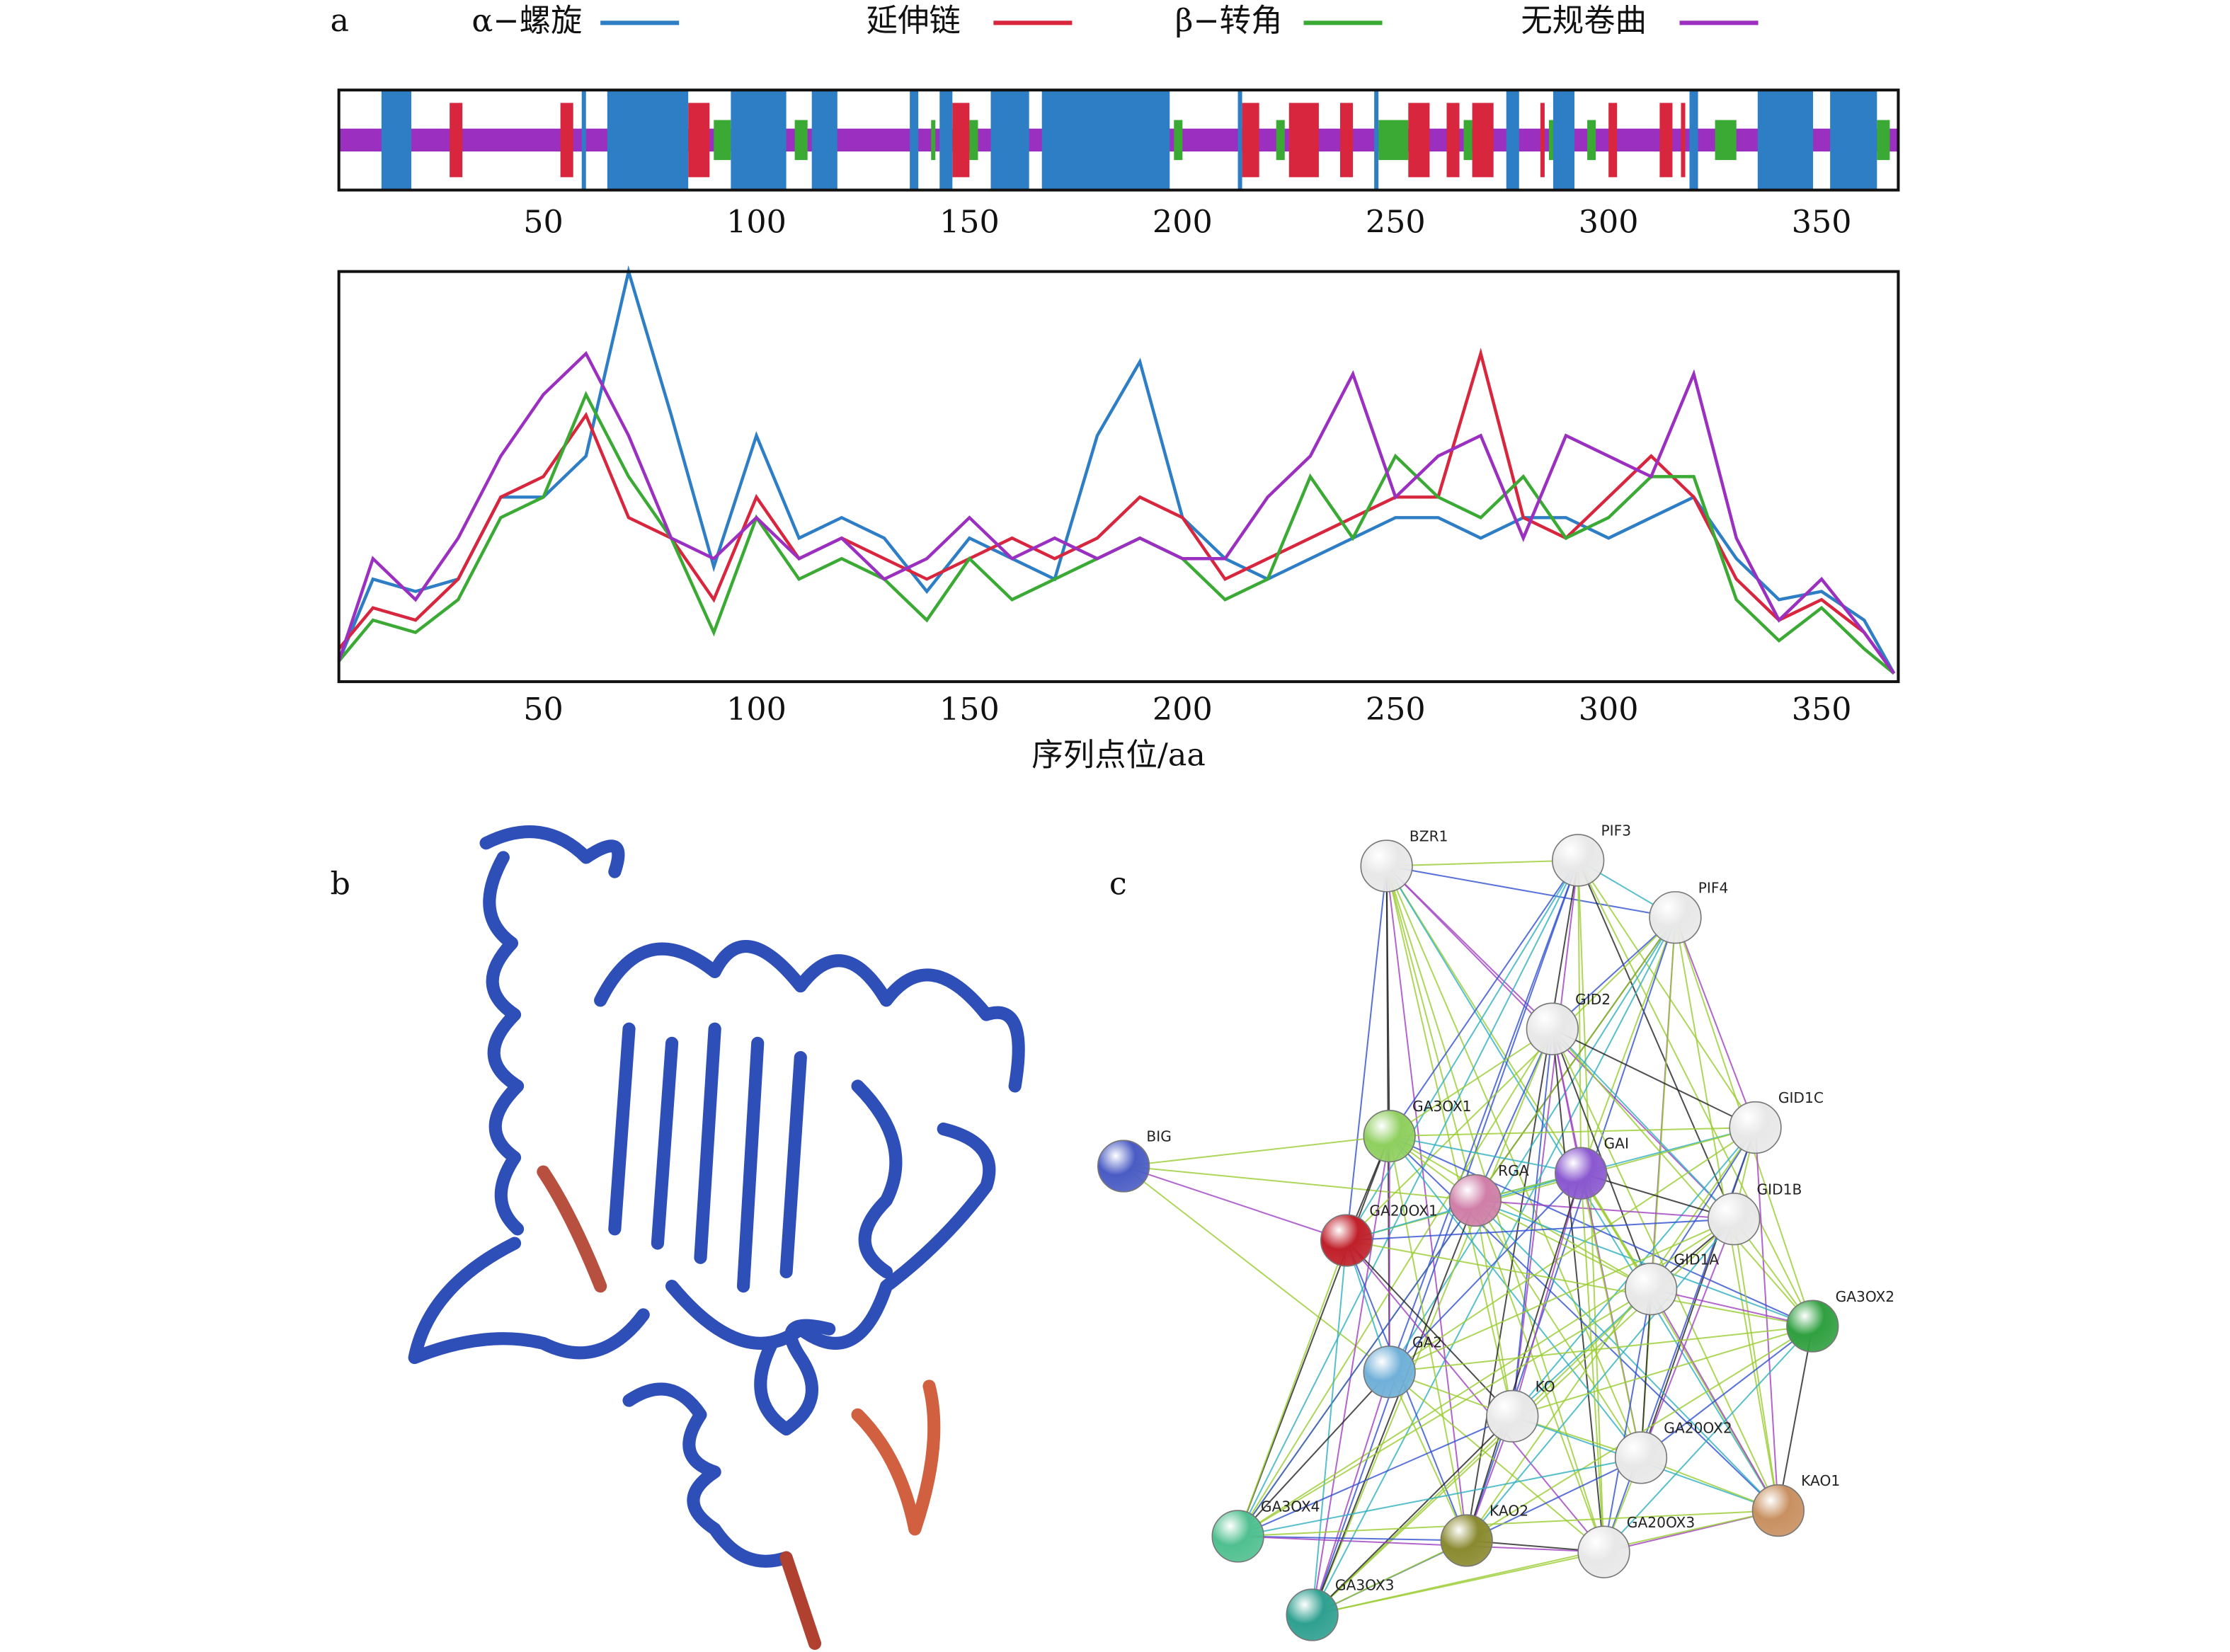  I want to click on plot-frame, so click(1119, 140).